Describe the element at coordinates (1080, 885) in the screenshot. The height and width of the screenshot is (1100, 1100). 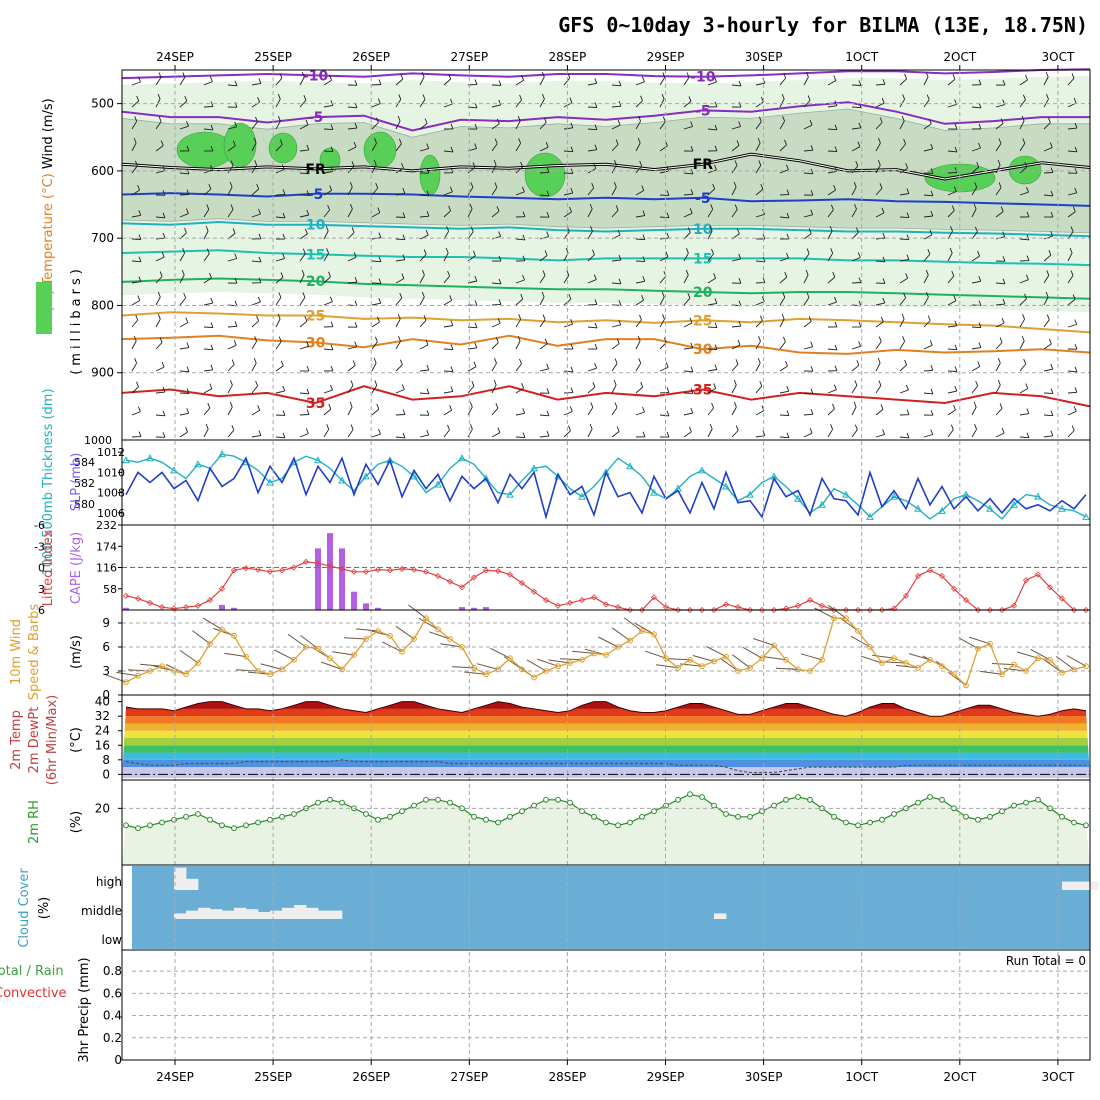
I see `cloud-high-bar` at that location.